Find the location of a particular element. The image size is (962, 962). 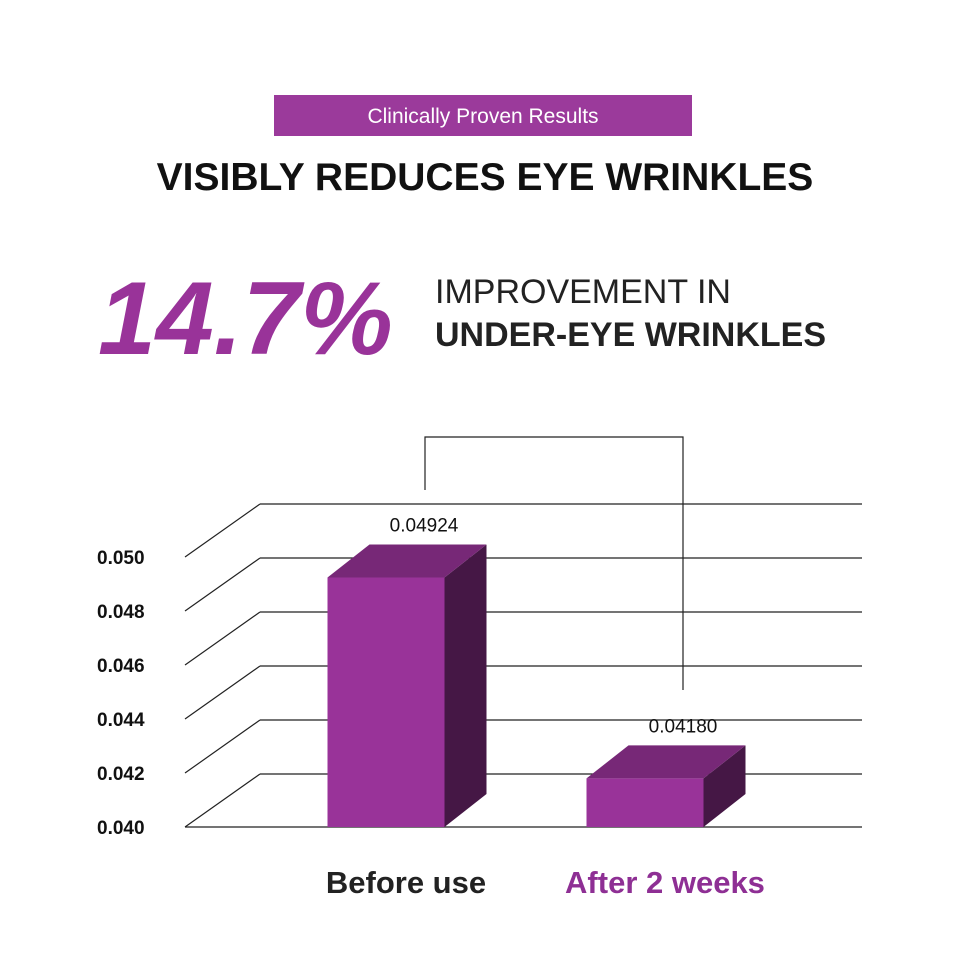

badge is located at coordinates (483, 115).